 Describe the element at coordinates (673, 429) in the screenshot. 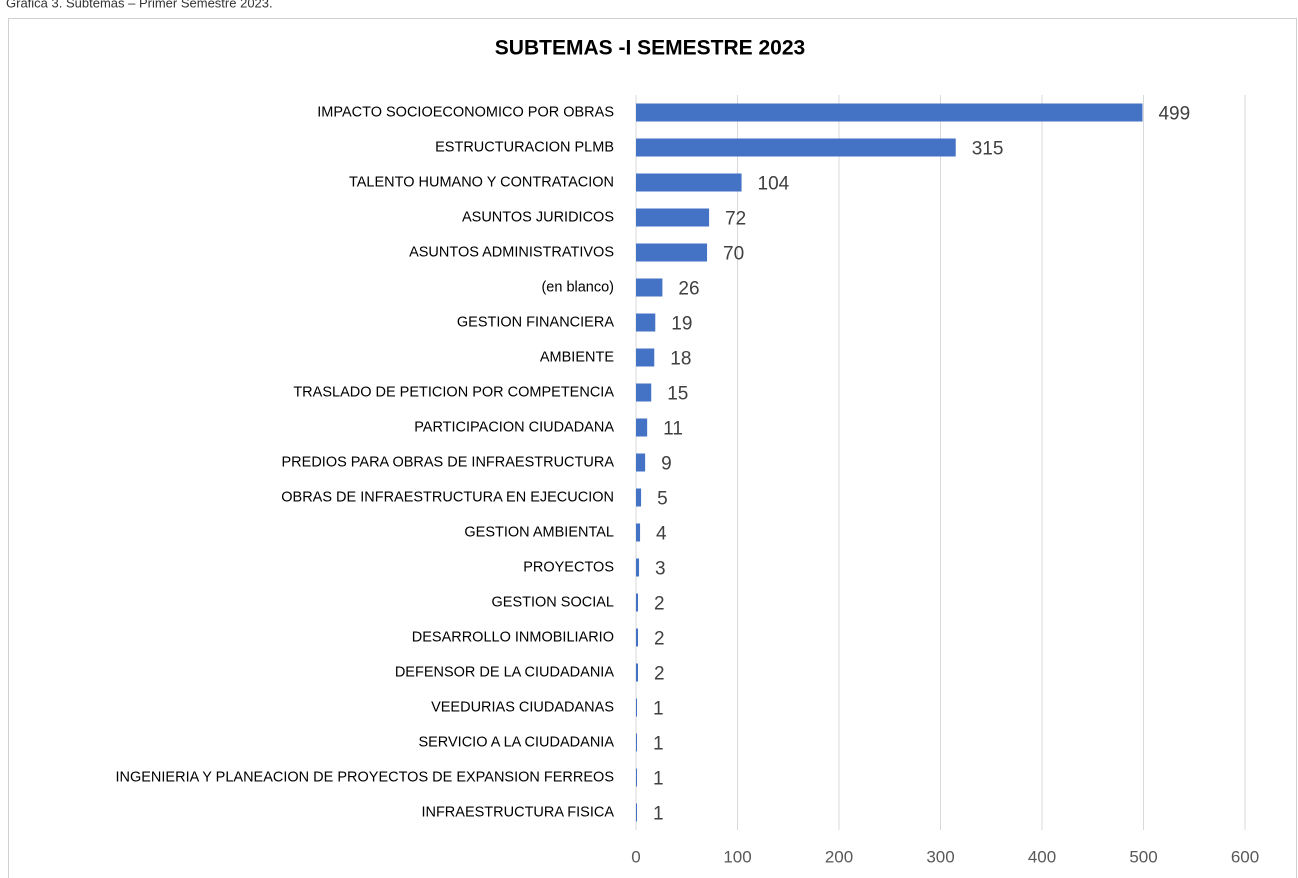

I see `data-label: 11` at that location.